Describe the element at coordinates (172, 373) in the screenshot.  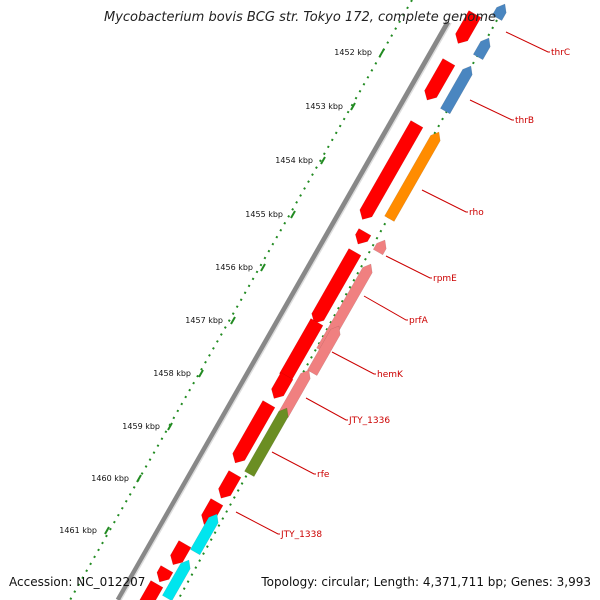
I see `tick-label: 1458 kbp` at that location.